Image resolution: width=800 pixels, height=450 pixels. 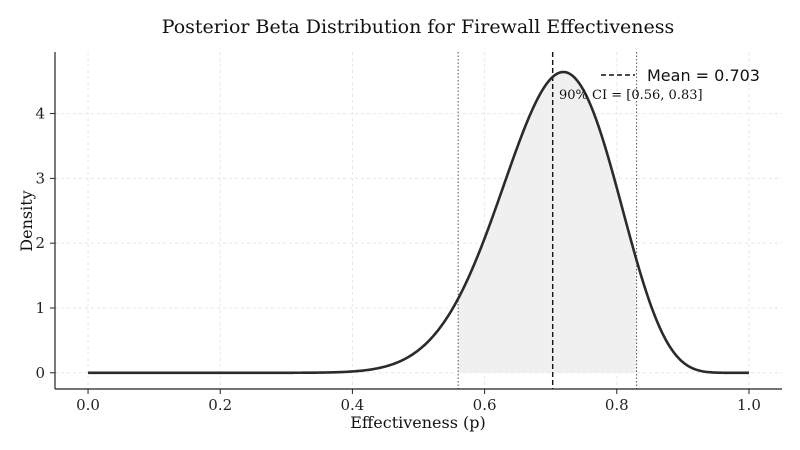 What do you see at coordinates (26, 220) in the screenshot?
I see `y-axis-label: Density` at bounding box center [26, 220].